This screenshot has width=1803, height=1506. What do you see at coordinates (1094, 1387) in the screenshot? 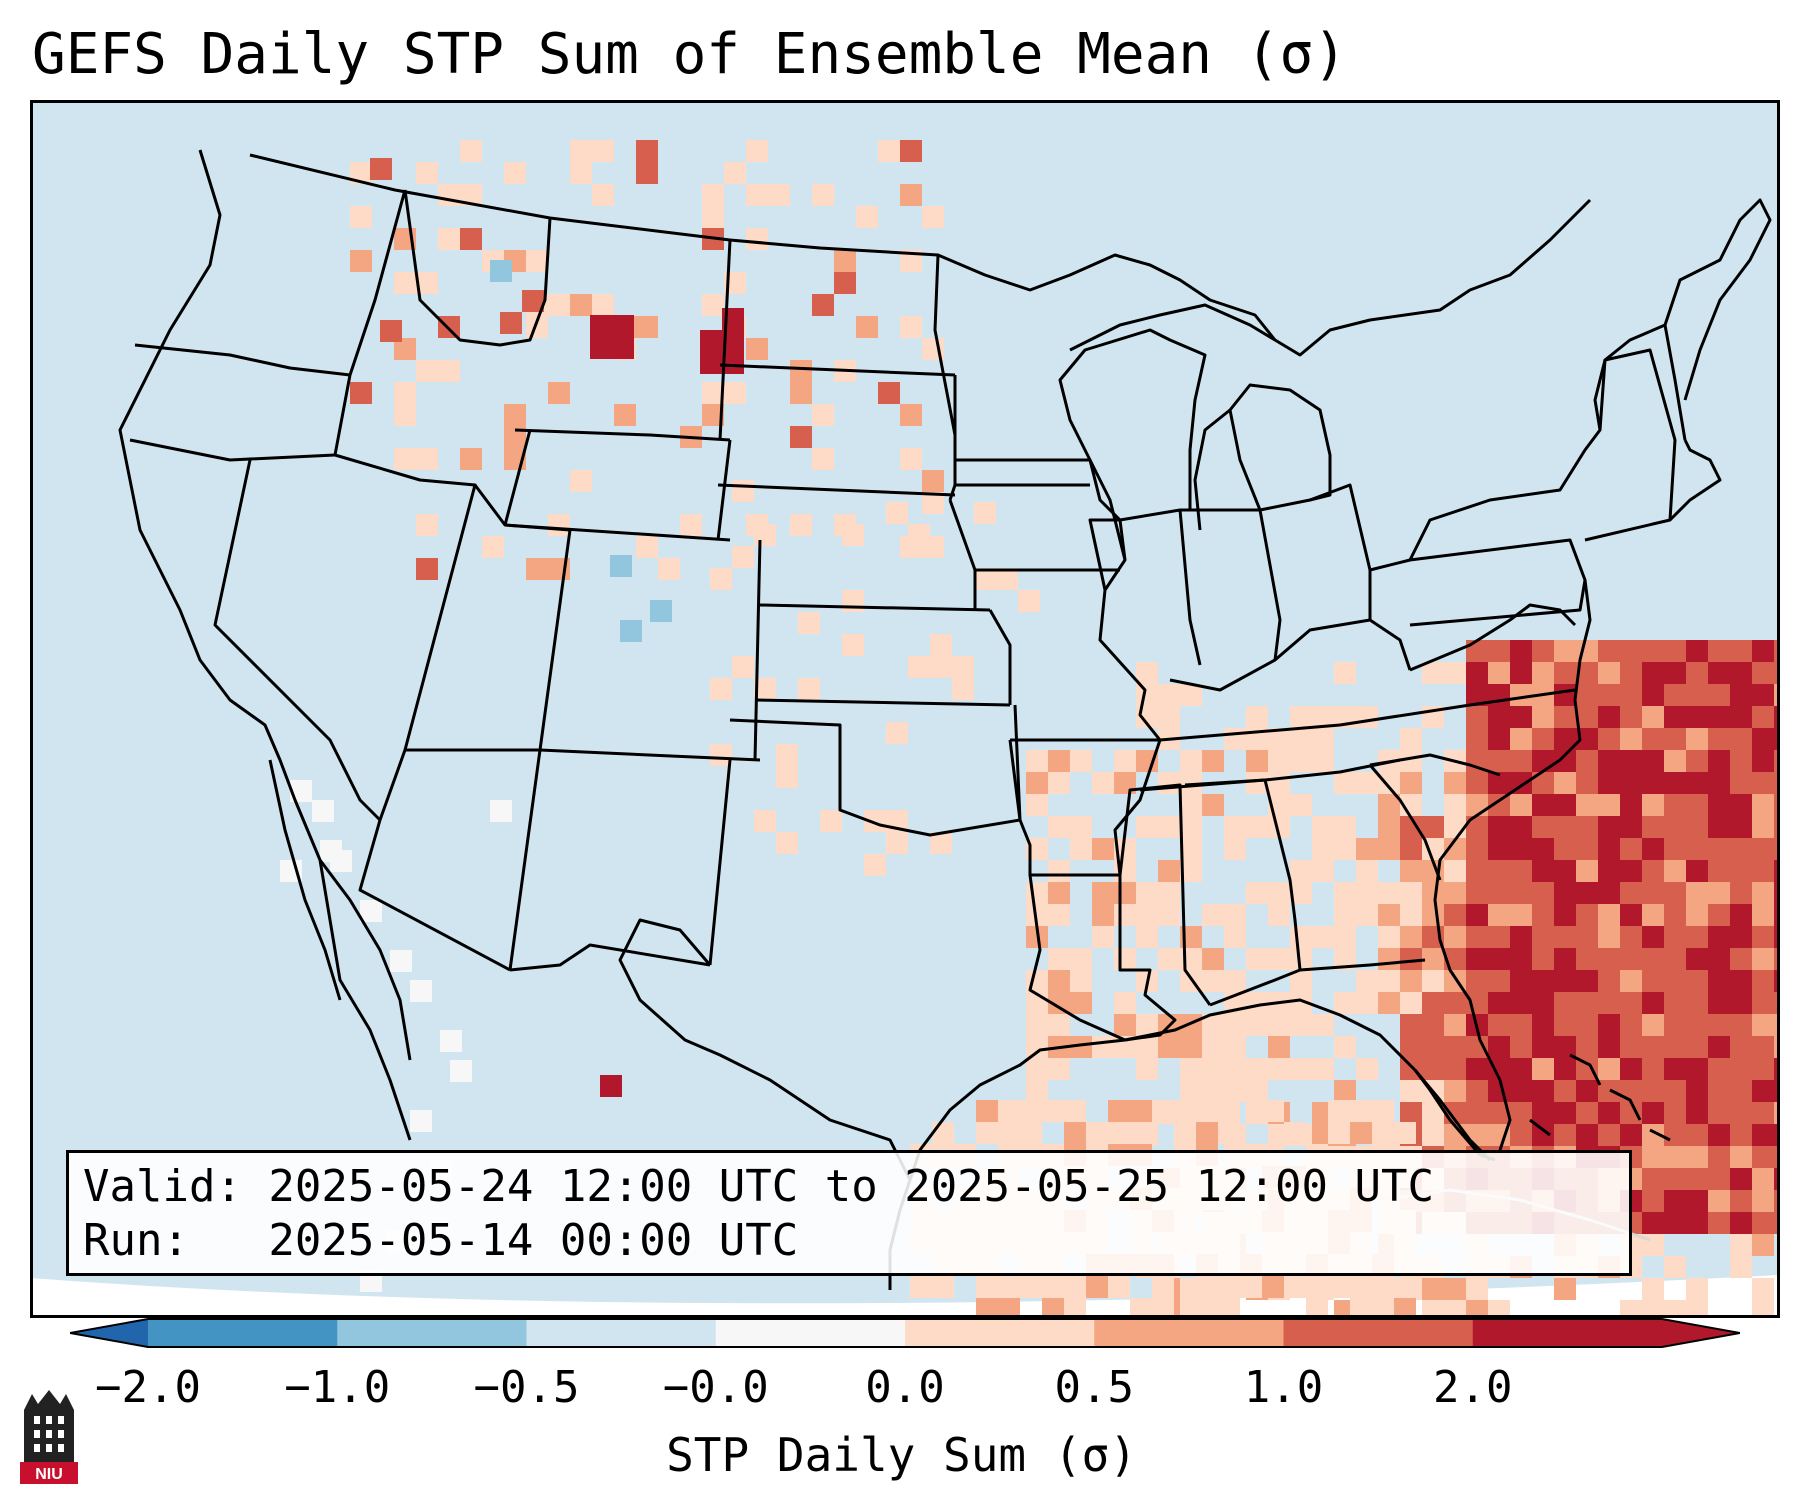
I see `colorbar-tick-label: 0.5` at bounding box center [1094, 1387].